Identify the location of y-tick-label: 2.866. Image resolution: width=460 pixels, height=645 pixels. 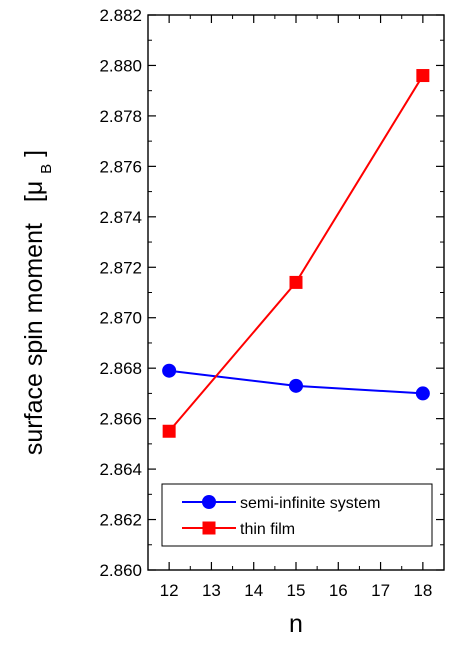
(120, 419).